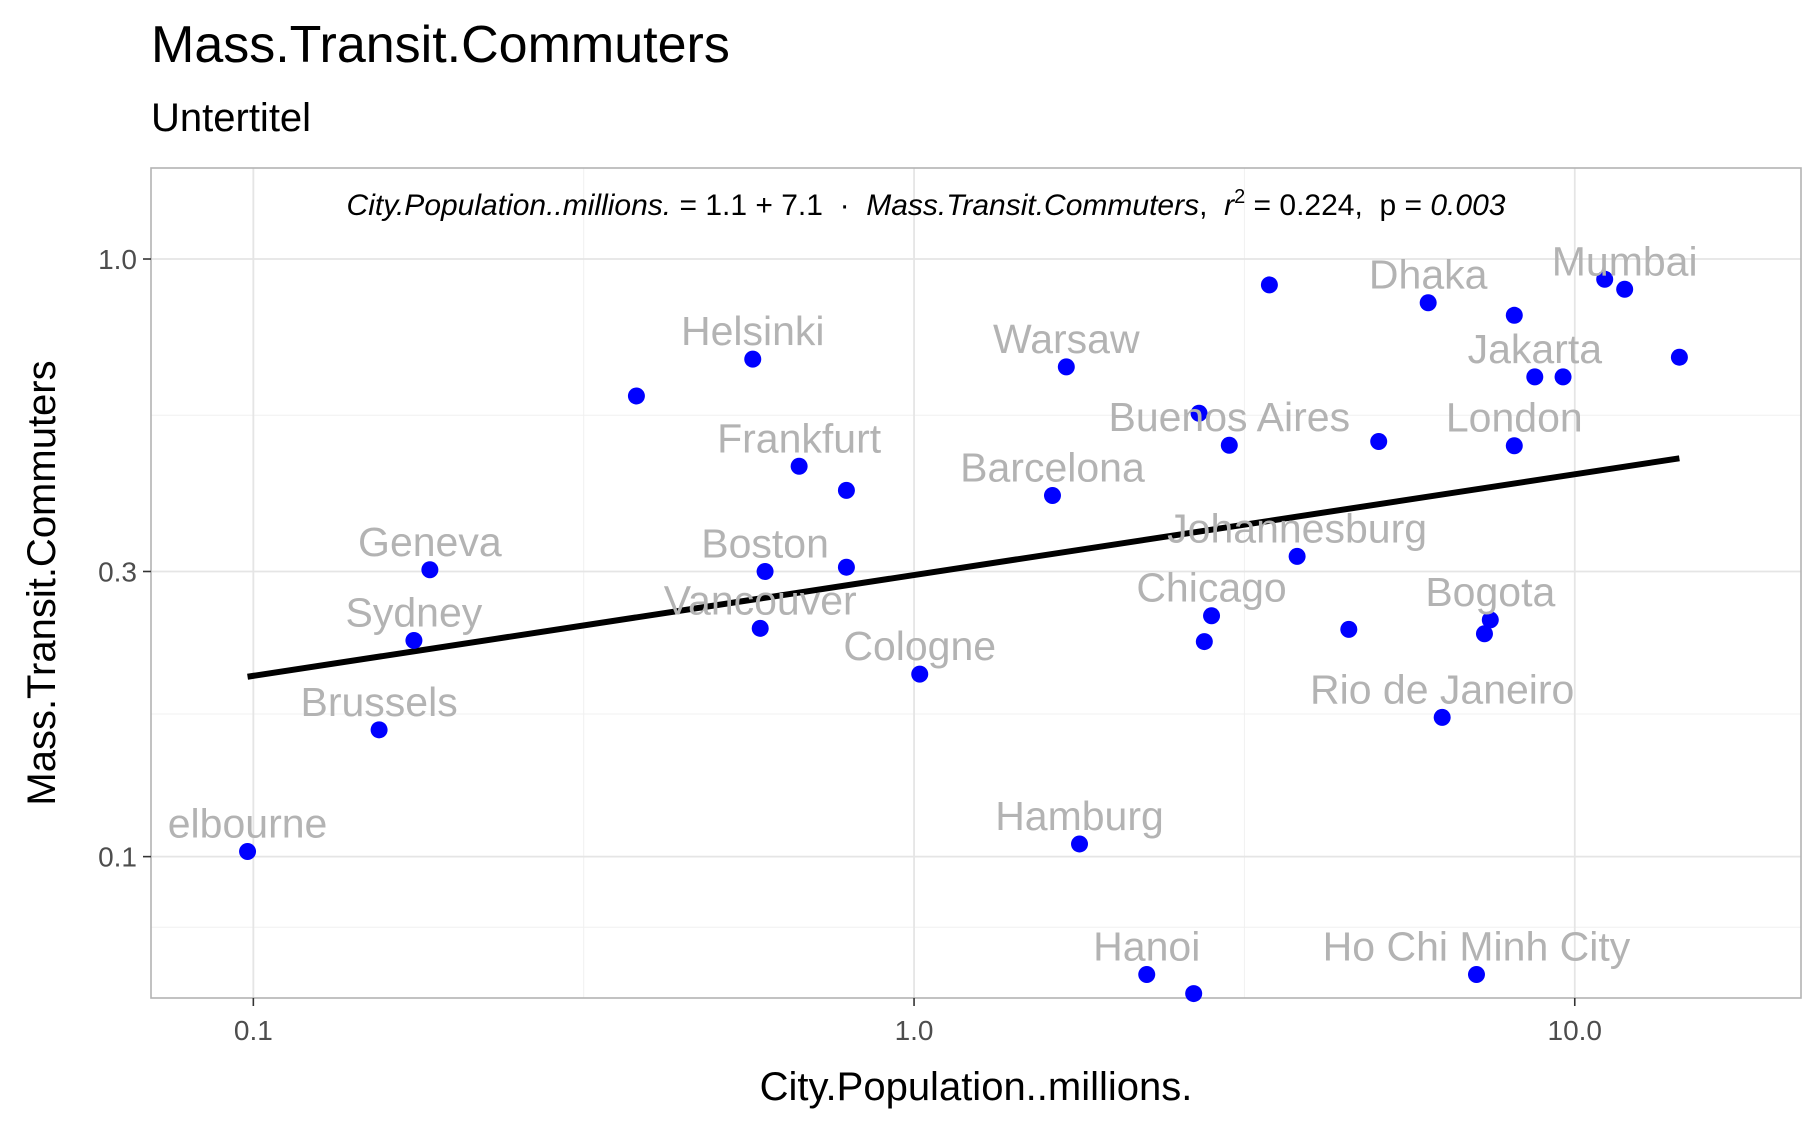 The width and height of the screenshot is (1818, 1128). Describe the element at coordinates (1229, 205) in the screenshot. I see `annotation-r-symbol: r` at that location.